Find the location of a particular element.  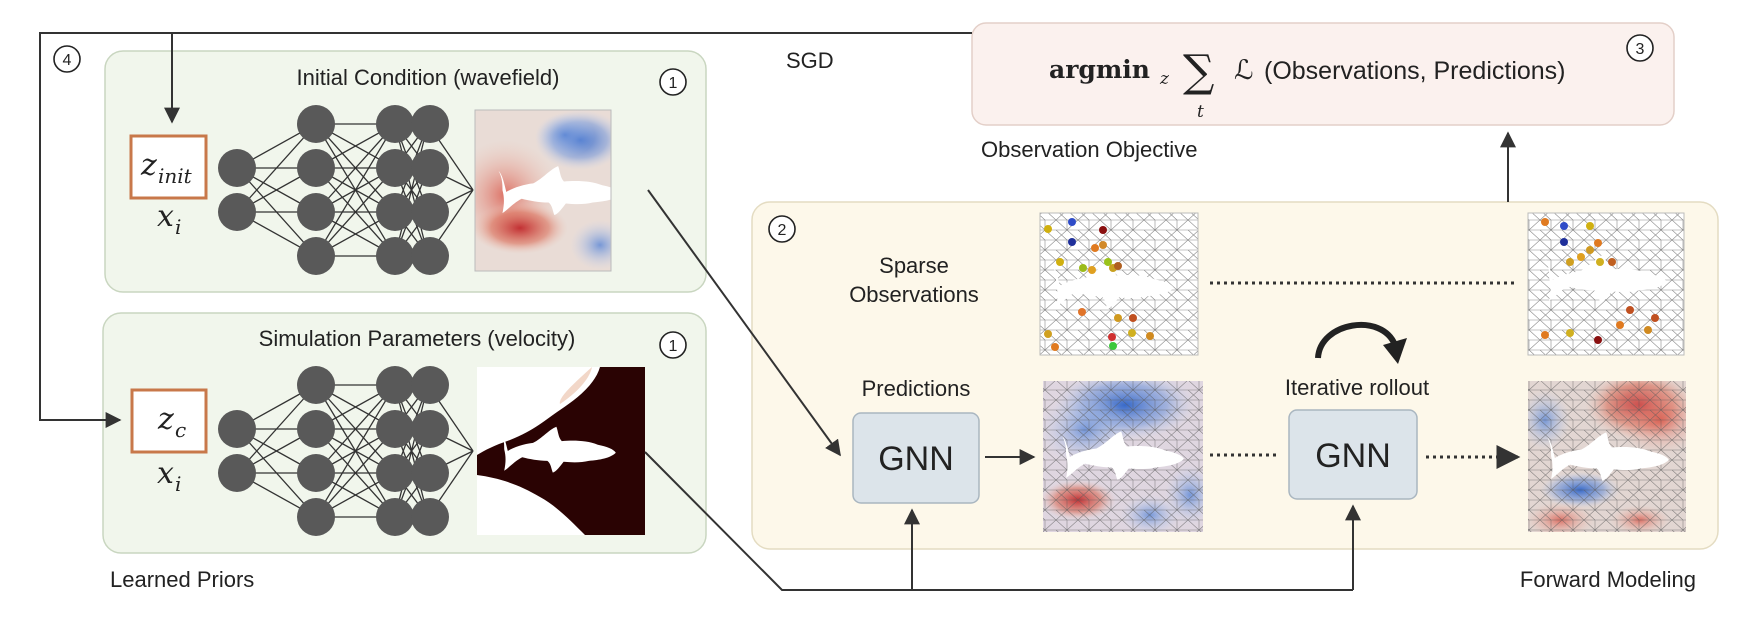

x-i-input-sp: x i is located at coordinates (169, 476).